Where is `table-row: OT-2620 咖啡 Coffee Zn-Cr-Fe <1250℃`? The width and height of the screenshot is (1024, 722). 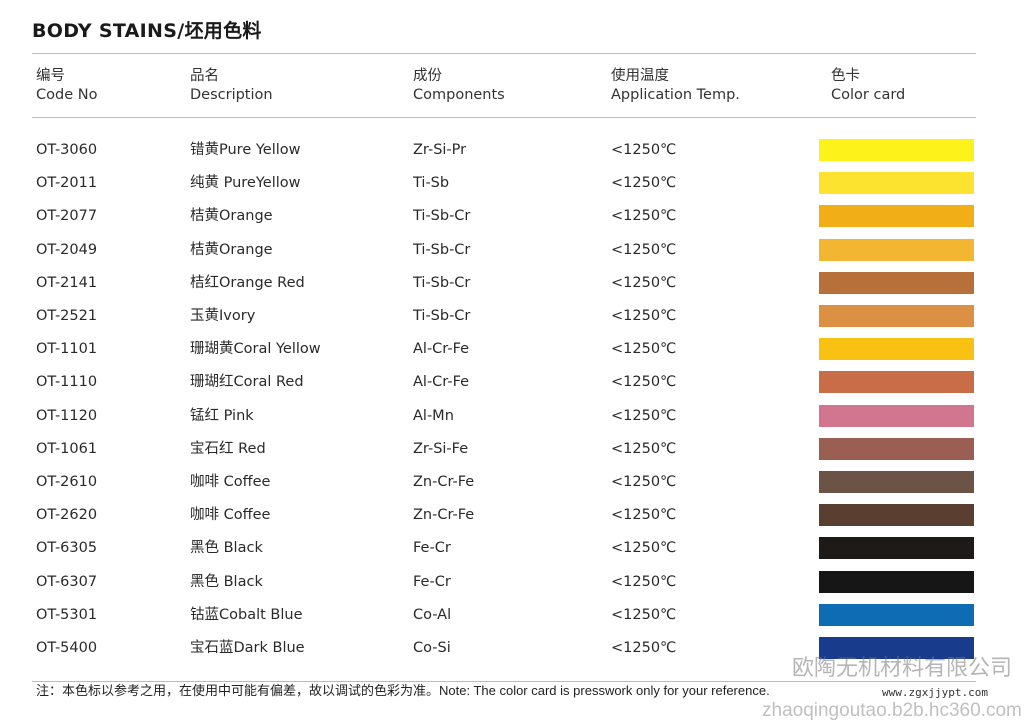
table-row: OT-2620 咖啡 Coffee Zn-Cr-Fe <1250℃ is located at coordinates (512, 520).